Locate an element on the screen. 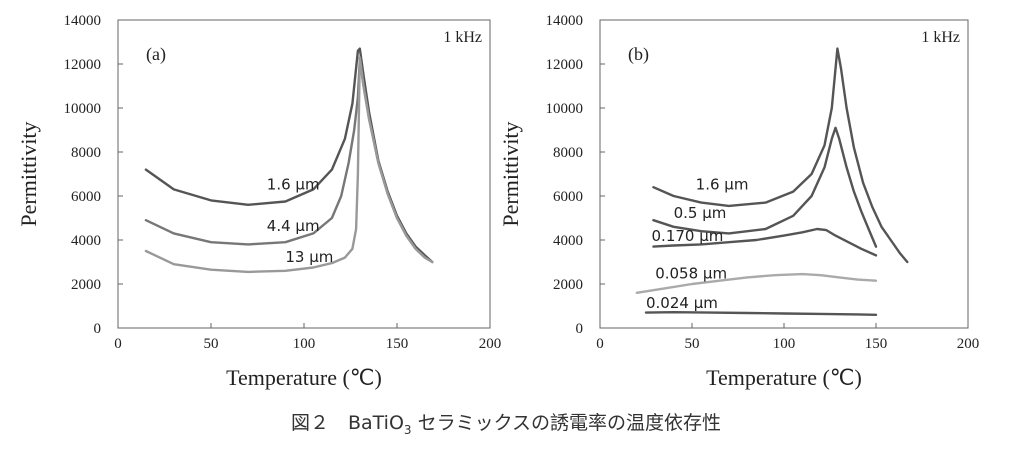 The image size is (1012, 452). series-label: 0.170 μm is located at coordinates (688, 236).